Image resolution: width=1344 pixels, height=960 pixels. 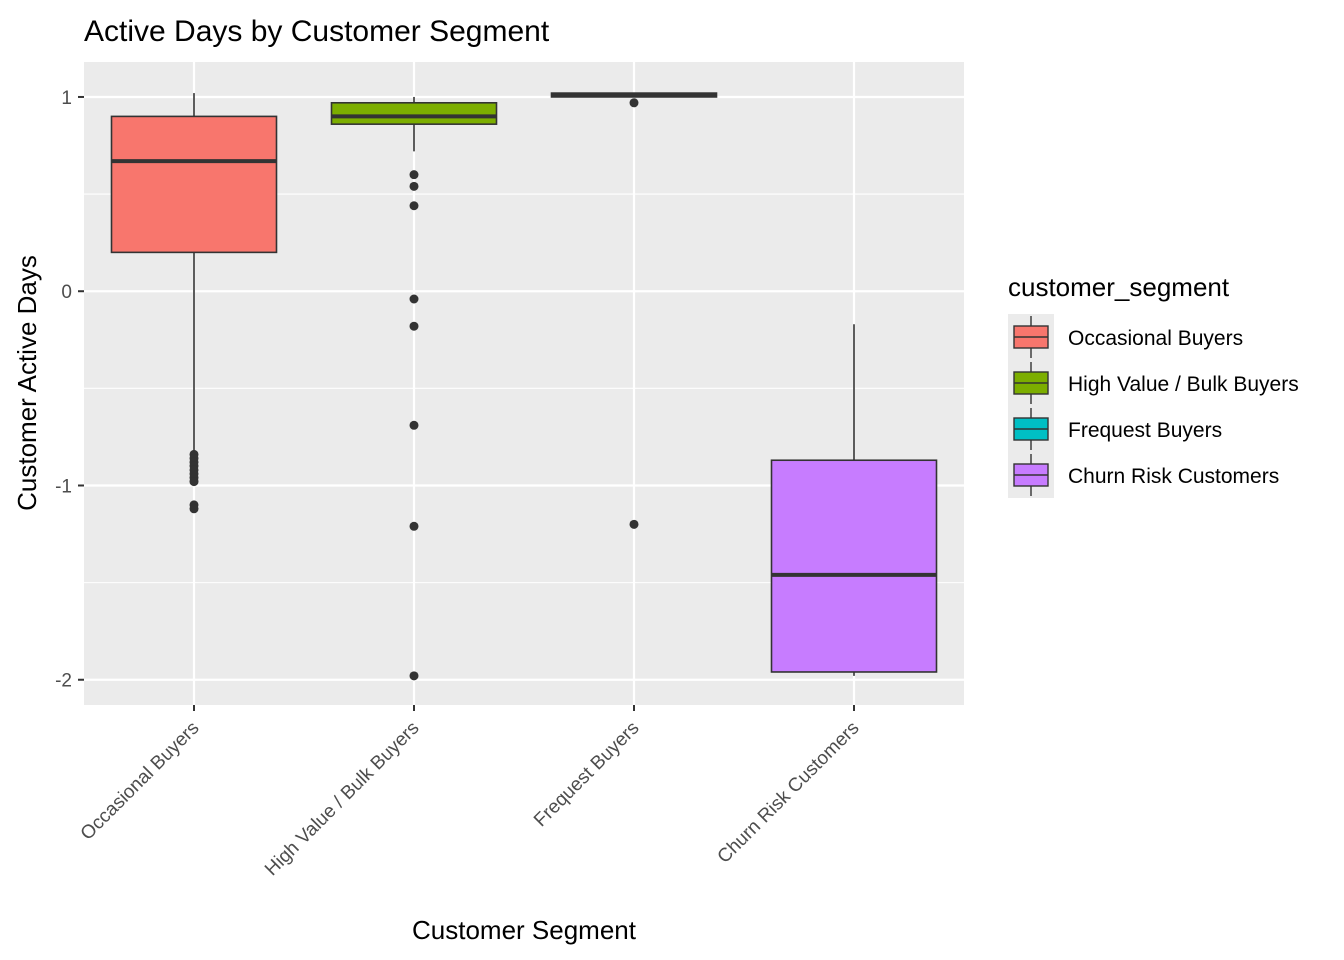 What do you see at coordinates (342, 799) in the screenshot?
I see `x-tick-label: High Value / Bulk Buyers` at bounding box center [342, 799].